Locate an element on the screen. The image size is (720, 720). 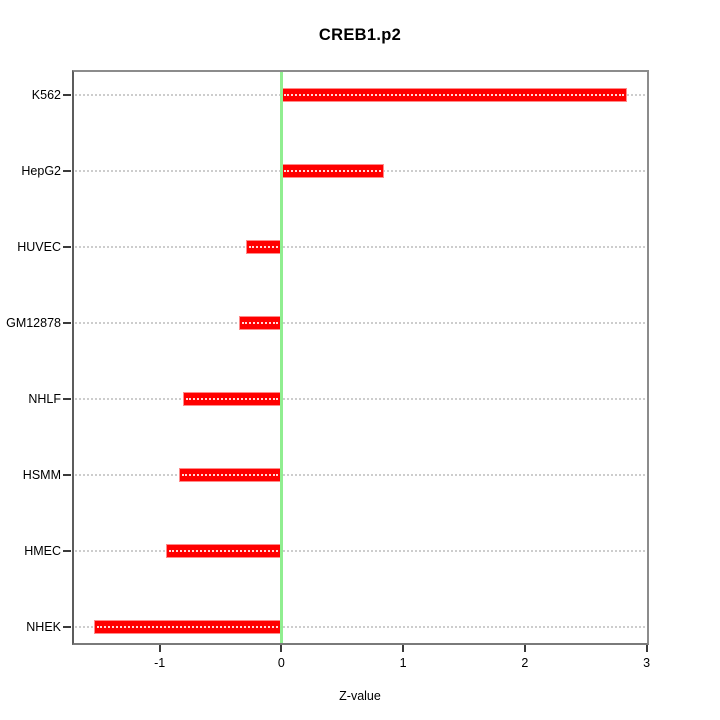
bar-huvec is located at coordinates (264, 247).